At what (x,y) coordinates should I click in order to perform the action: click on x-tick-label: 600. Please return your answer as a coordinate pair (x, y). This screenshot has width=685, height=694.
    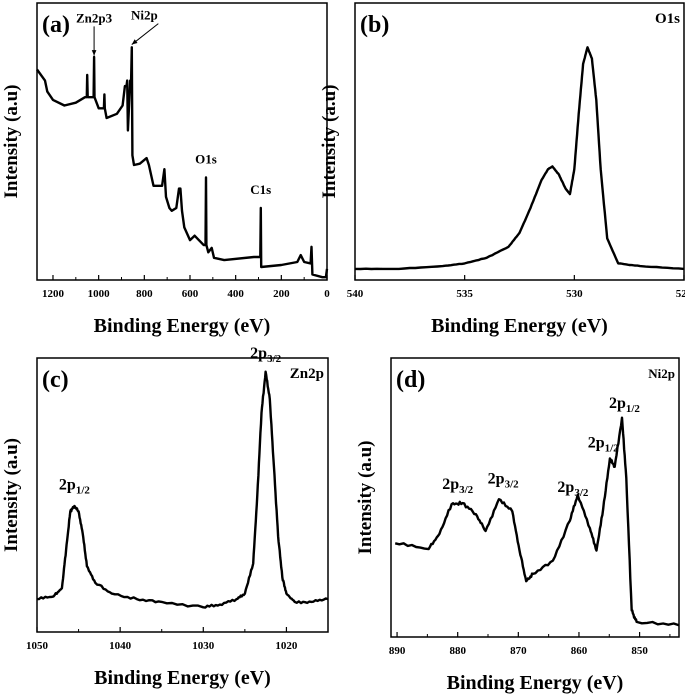
    Looking at the image, I should click on (190, 294).